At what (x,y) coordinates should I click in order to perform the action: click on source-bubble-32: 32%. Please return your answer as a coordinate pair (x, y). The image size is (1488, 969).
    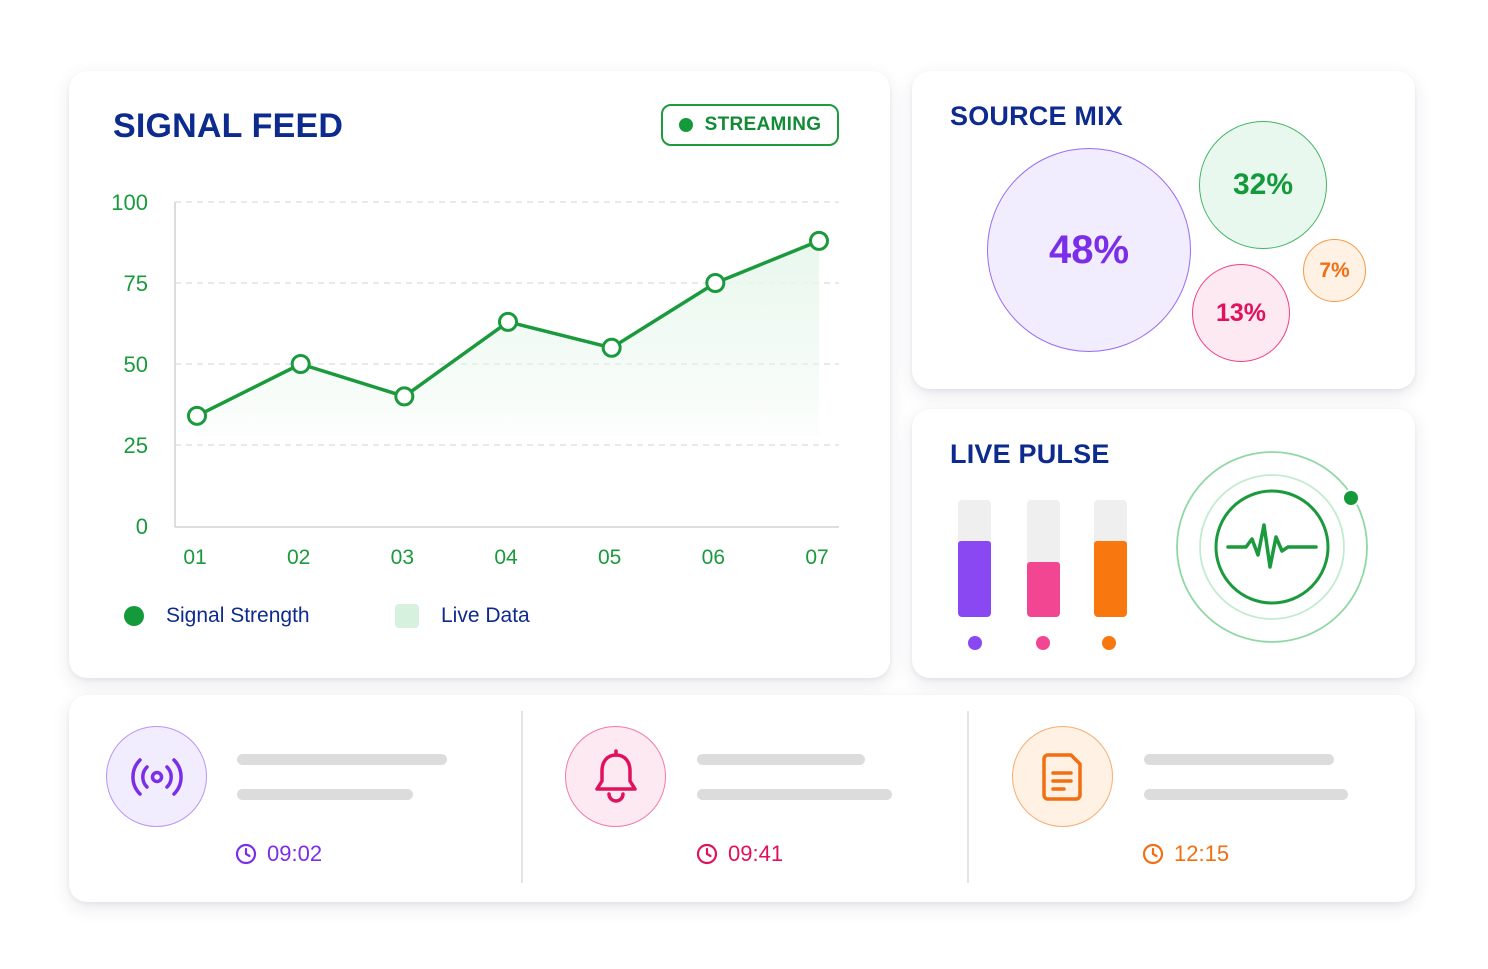
    Looking at the image, I should click on (1263, 185).